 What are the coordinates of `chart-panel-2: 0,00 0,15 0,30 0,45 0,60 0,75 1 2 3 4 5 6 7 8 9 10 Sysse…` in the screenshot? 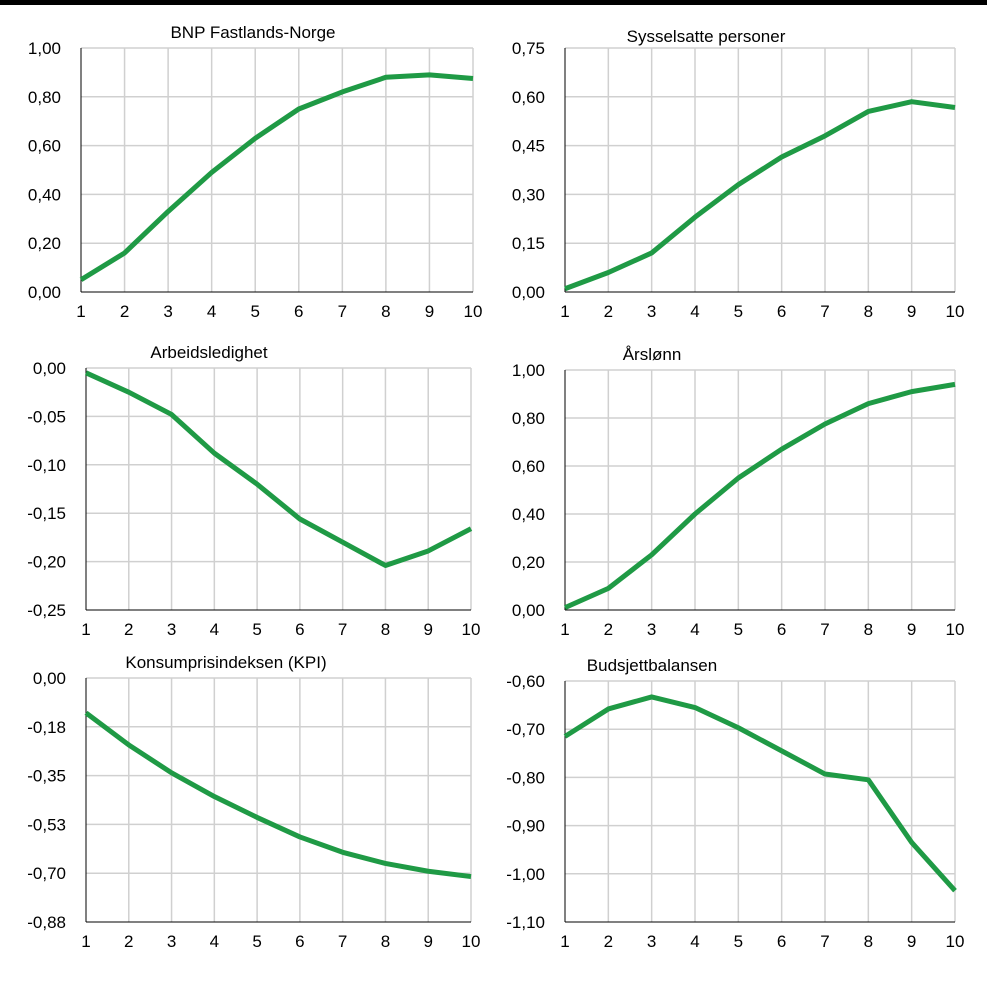 It's located at (738, 174).